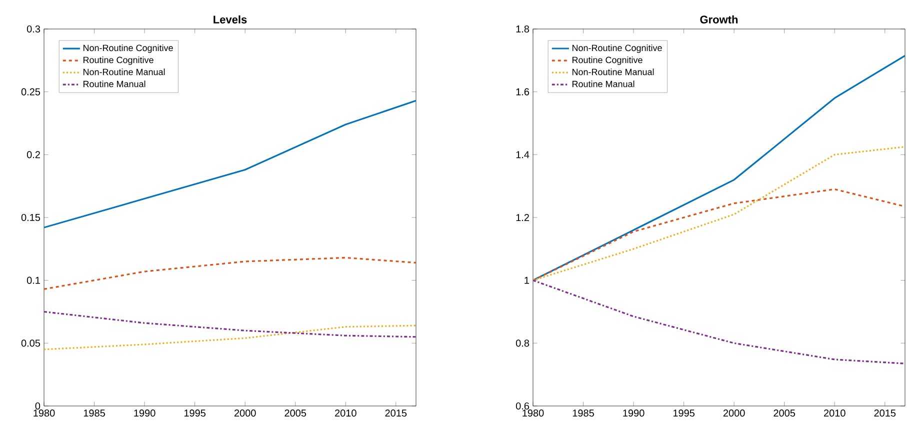 The width and height of the screenshot is (907, 430). Describe the element at coordinates (30, 218) in the screenshot. I see `y-tick-label: 0.15` at that location.